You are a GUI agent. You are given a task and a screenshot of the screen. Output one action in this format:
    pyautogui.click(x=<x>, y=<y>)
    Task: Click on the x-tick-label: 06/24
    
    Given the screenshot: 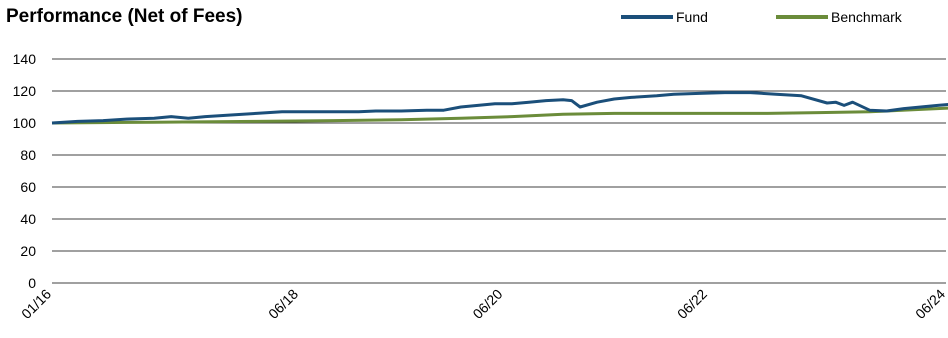 What is the action you would take?
    pyautogui.click(x=930, y=304)
    